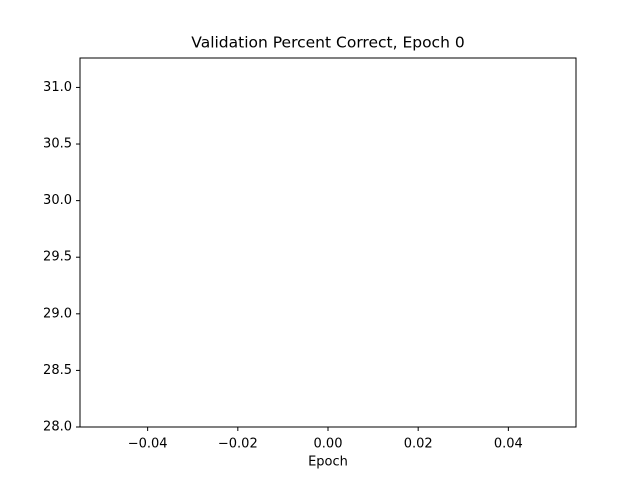 The width and height of the screenshot is (640, 480). Describe the element at coordinates (328, 444) in the screenshot. I see `x-tick-label: 0.00` at that location.